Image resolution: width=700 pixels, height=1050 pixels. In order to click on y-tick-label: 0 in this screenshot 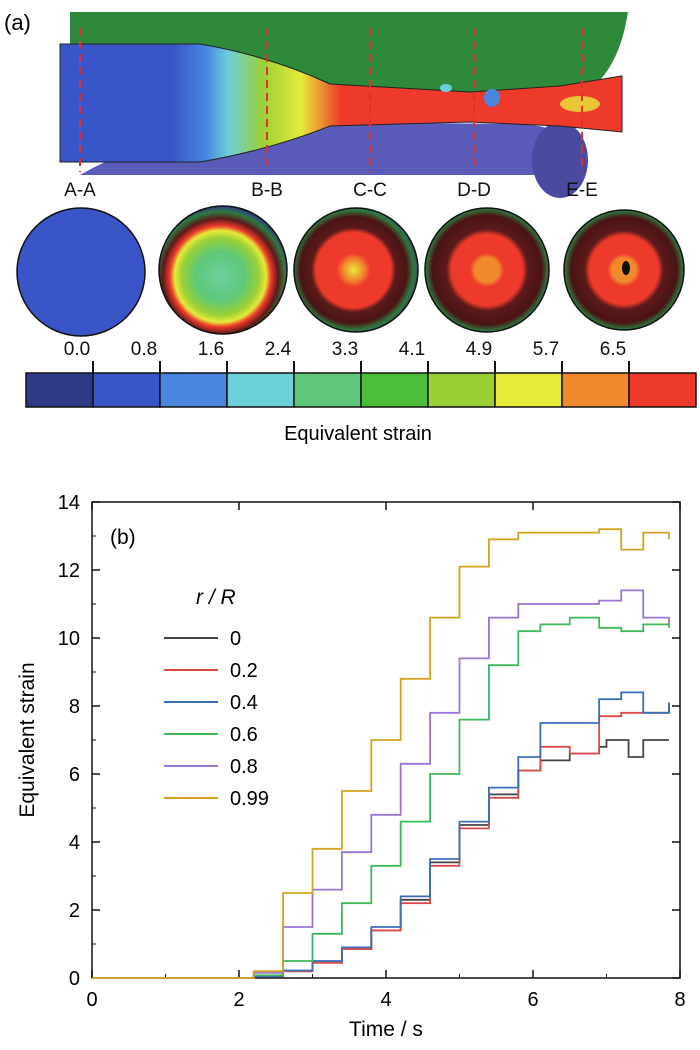, I will do `click(74, 979)`.